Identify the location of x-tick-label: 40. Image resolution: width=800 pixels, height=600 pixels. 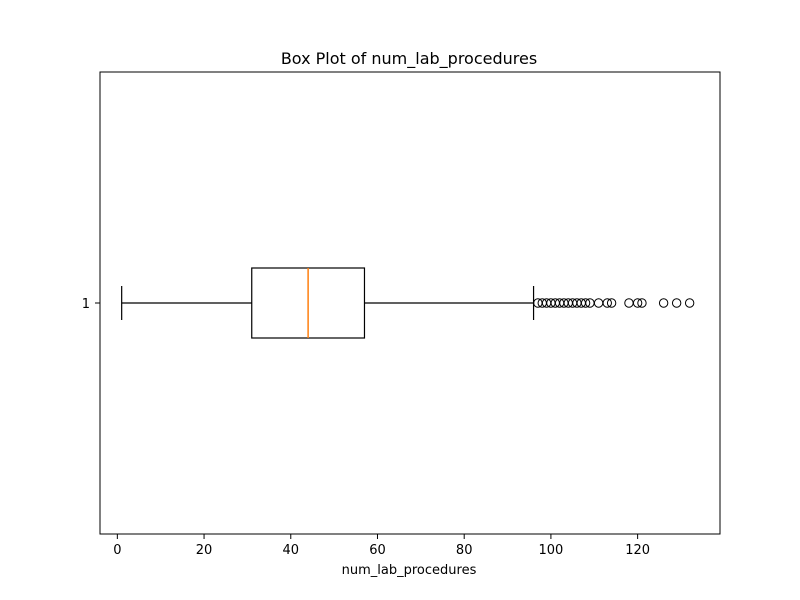
(290, 550).